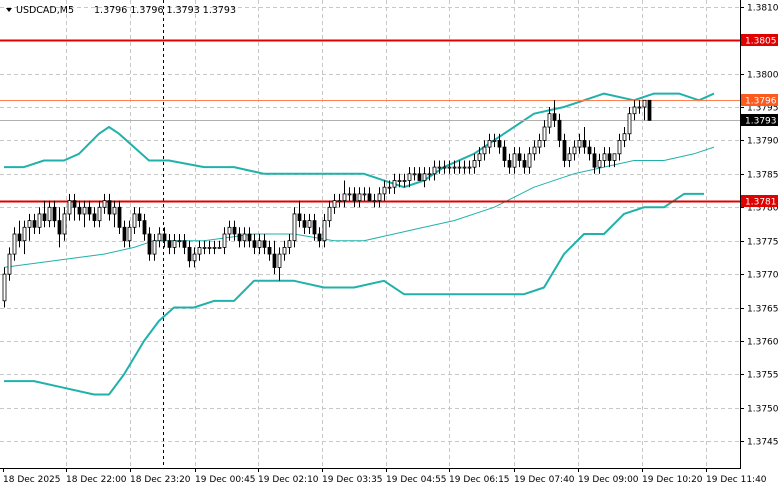  I want to click on price-tags: 1.3805 1.3796 1.3793 1.3781, so click(759, 121).